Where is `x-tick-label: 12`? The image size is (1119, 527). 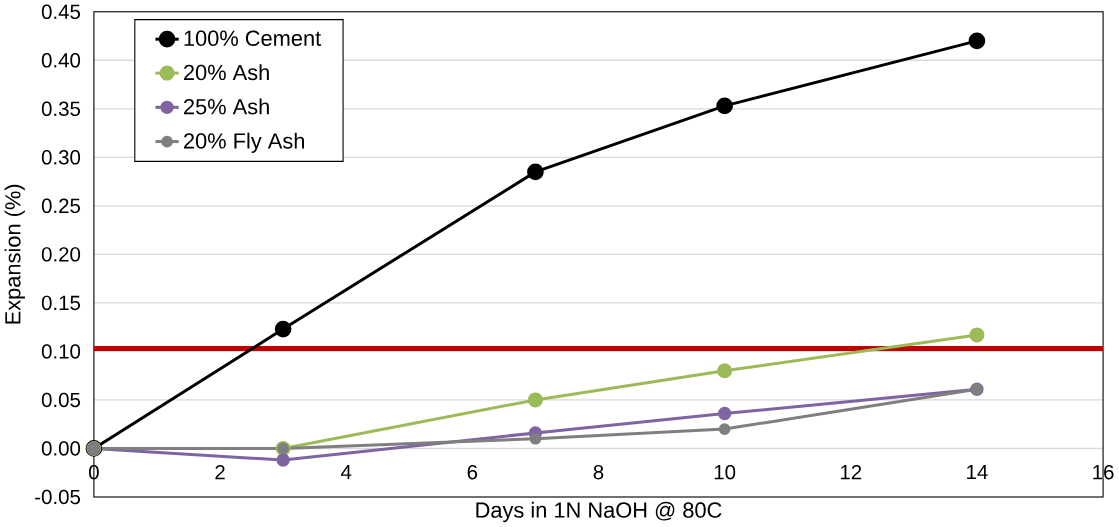 x-tick-label: 12 is located at coordinates (851, 472).